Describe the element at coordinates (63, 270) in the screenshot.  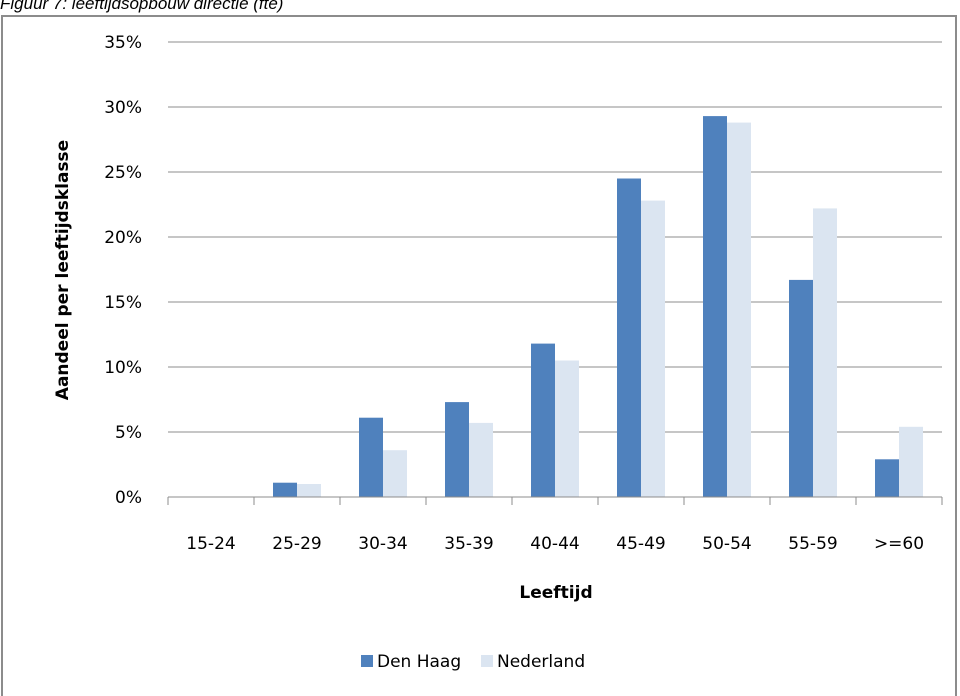
I see `y-axis-title: Aandeel per leeftijdsklasse` at that location.